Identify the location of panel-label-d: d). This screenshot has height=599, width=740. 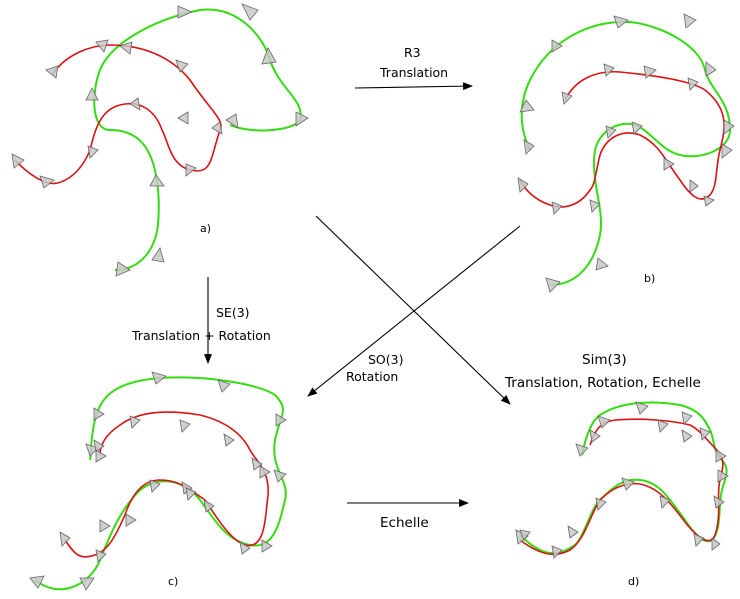
(633, 581).